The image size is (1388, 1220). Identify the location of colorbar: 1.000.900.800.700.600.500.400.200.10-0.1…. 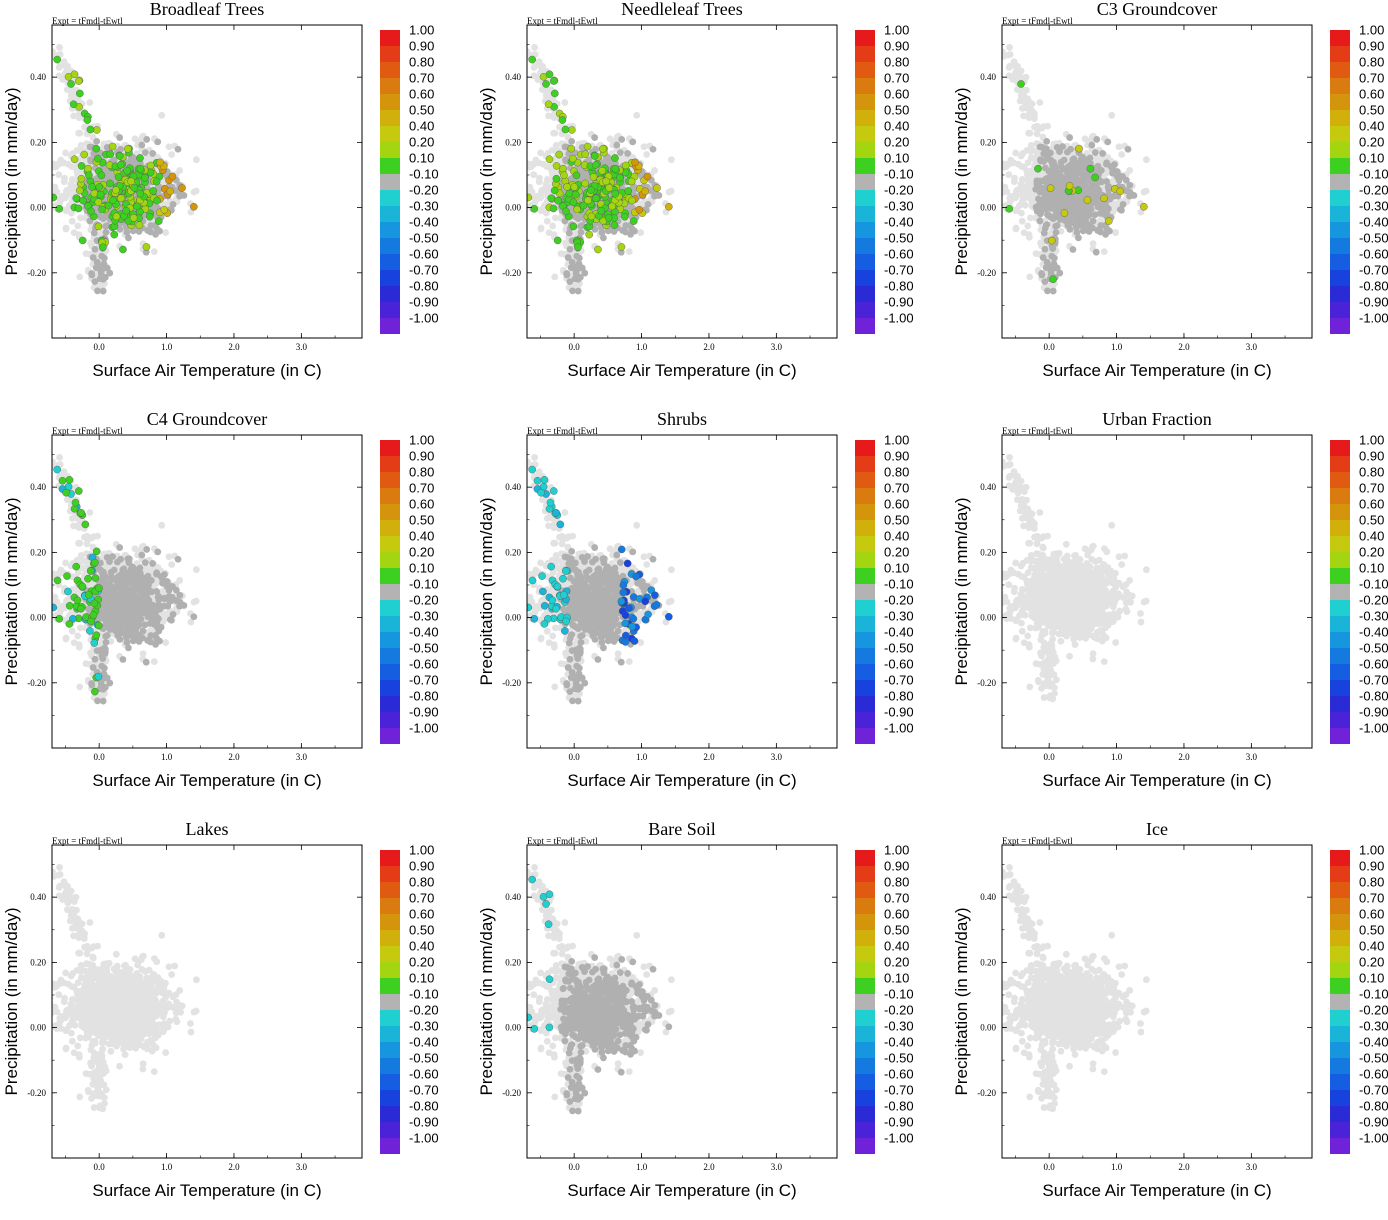
(409, 178).